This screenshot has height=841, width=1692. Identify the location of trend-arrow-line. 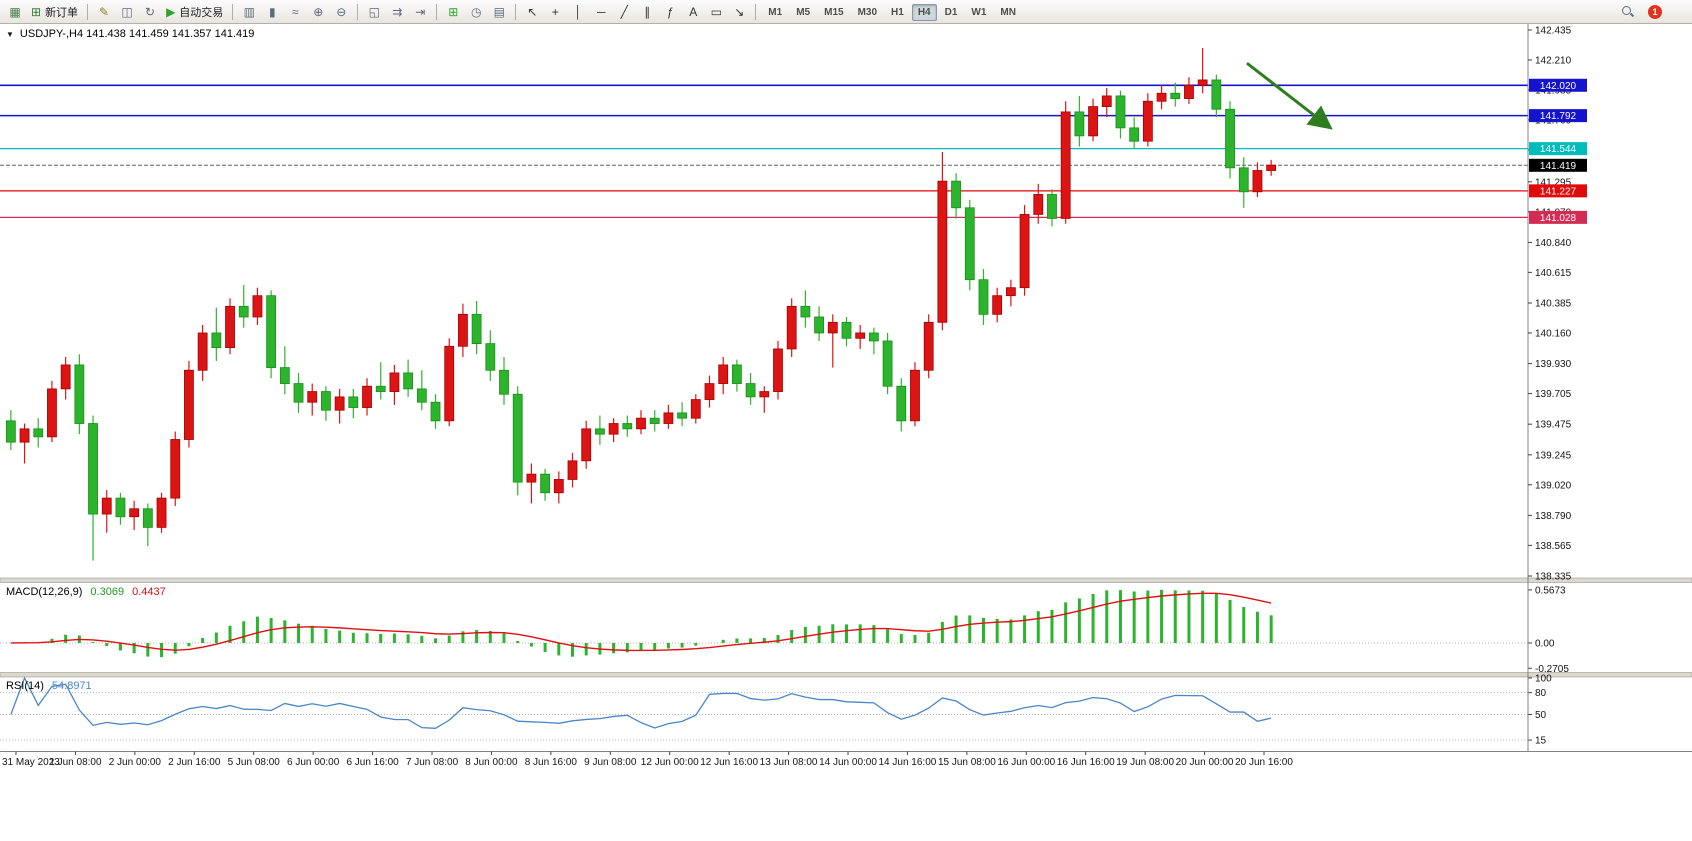
(1289, 96).